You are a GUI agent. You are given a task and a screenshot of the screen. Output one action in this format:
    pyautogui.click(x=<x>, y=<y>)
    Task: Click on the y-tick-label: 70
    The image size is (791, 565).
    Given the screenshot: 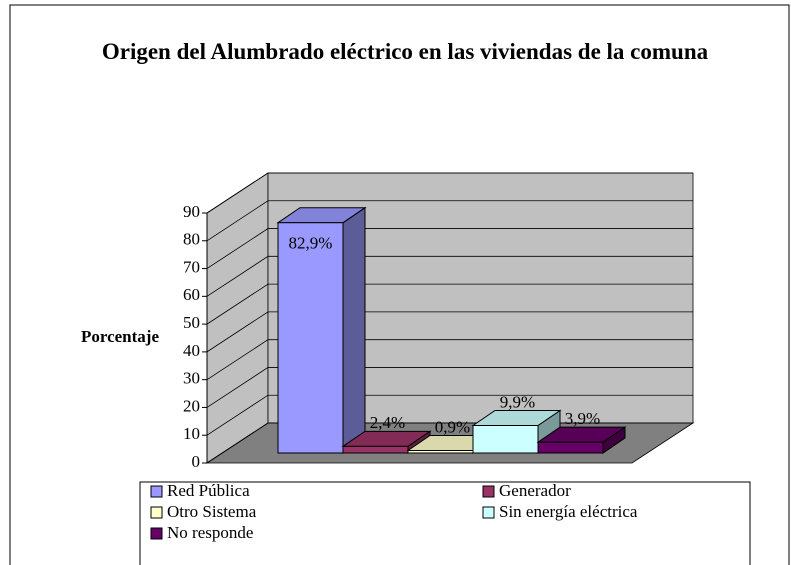 What is the action you would take?
    pyautogui.click(x=191, y=266)
    